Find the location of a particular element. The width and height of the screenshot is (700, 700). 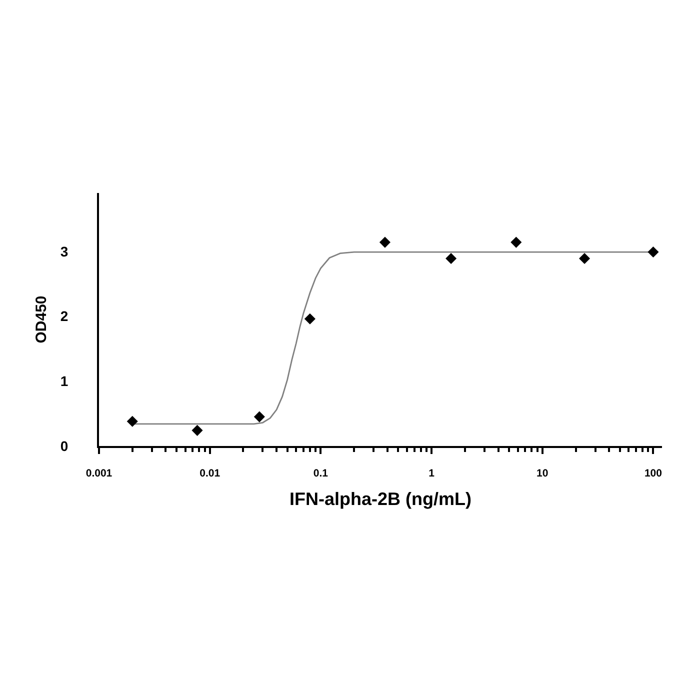

x-tick-label: 10 is located at coordinates (542, 474).